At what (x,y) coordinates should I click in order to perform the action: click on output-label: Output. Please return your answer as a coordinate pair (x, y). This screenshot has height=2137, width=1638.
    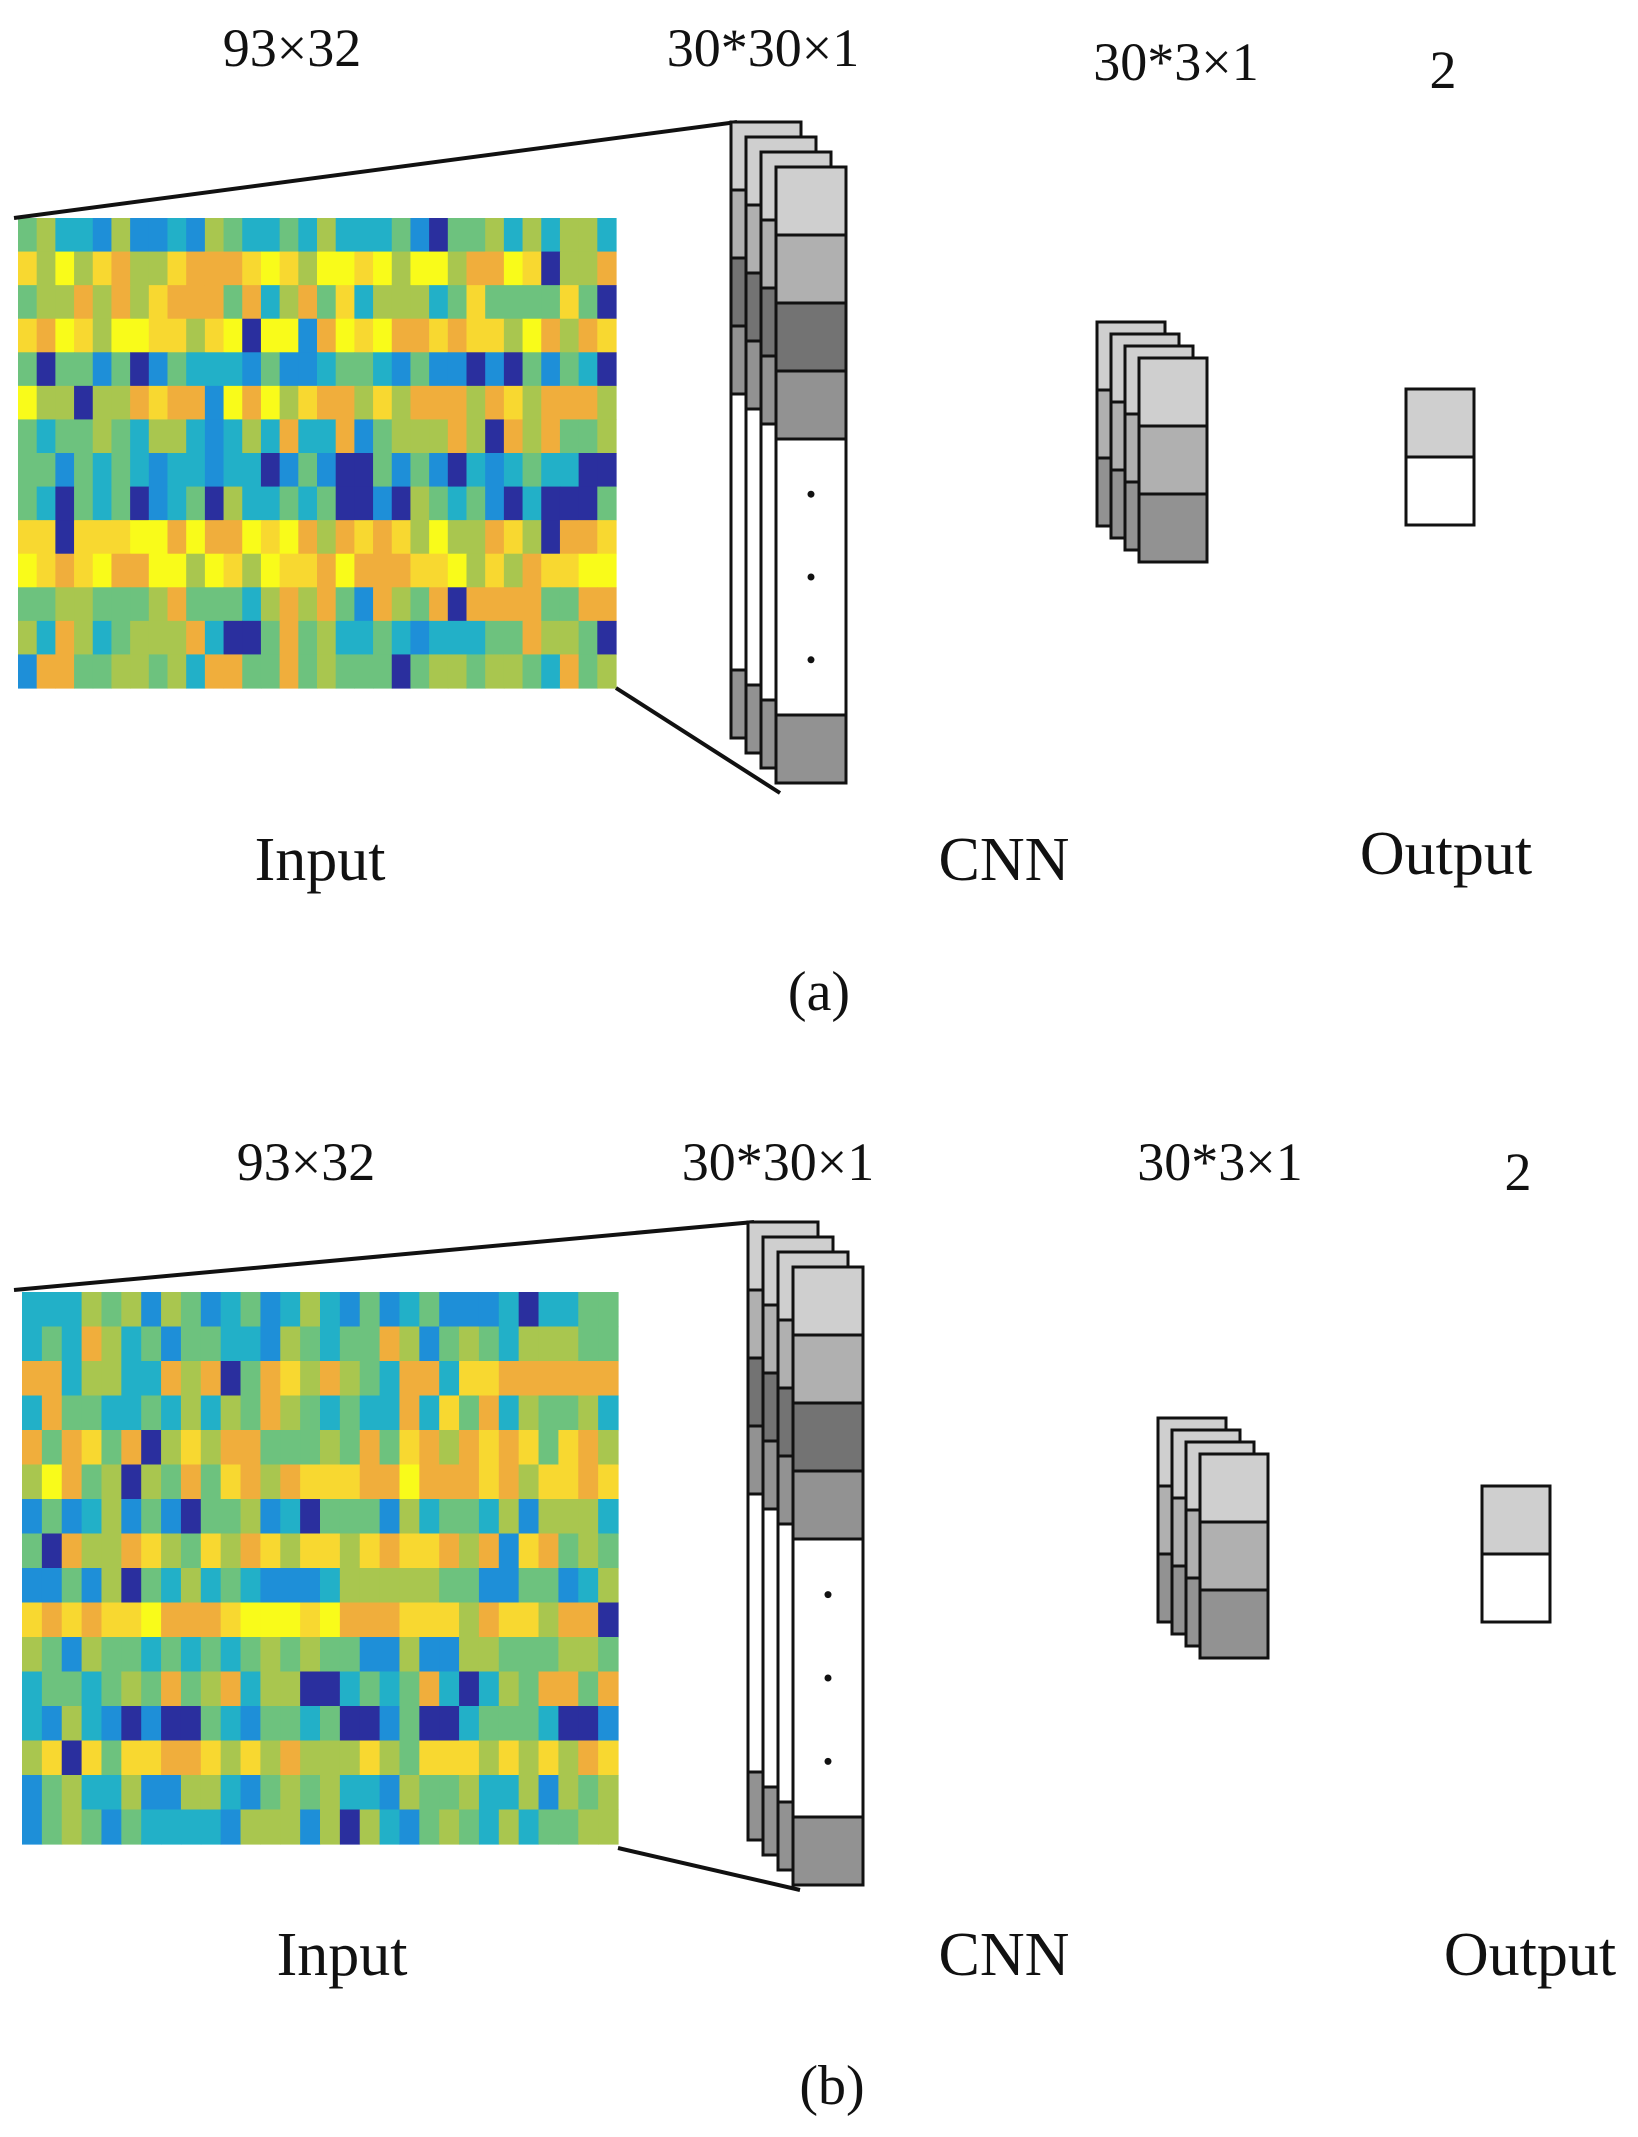
    Looking at the image, I should click on (1446, 854).